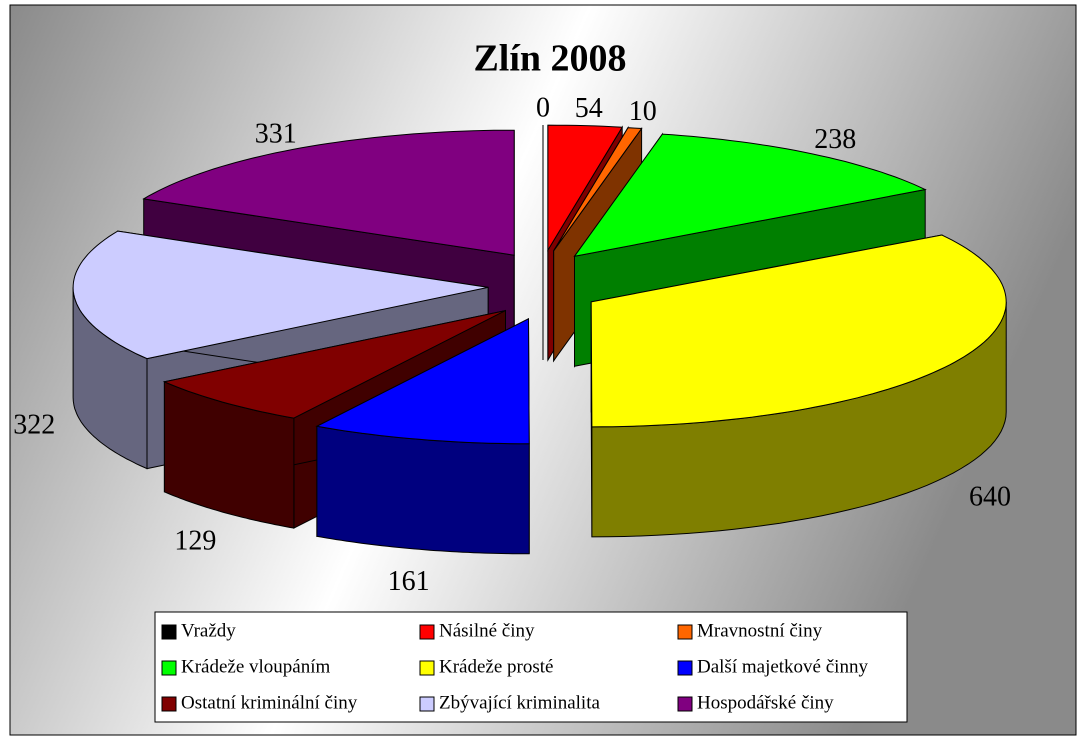 The height and width of the screenshot is (740, 1087). What do you see at coordinates (782, 666) in the screenshot?
I see `legend-label: Další majetkové činny` at bounding box center [782, 666].